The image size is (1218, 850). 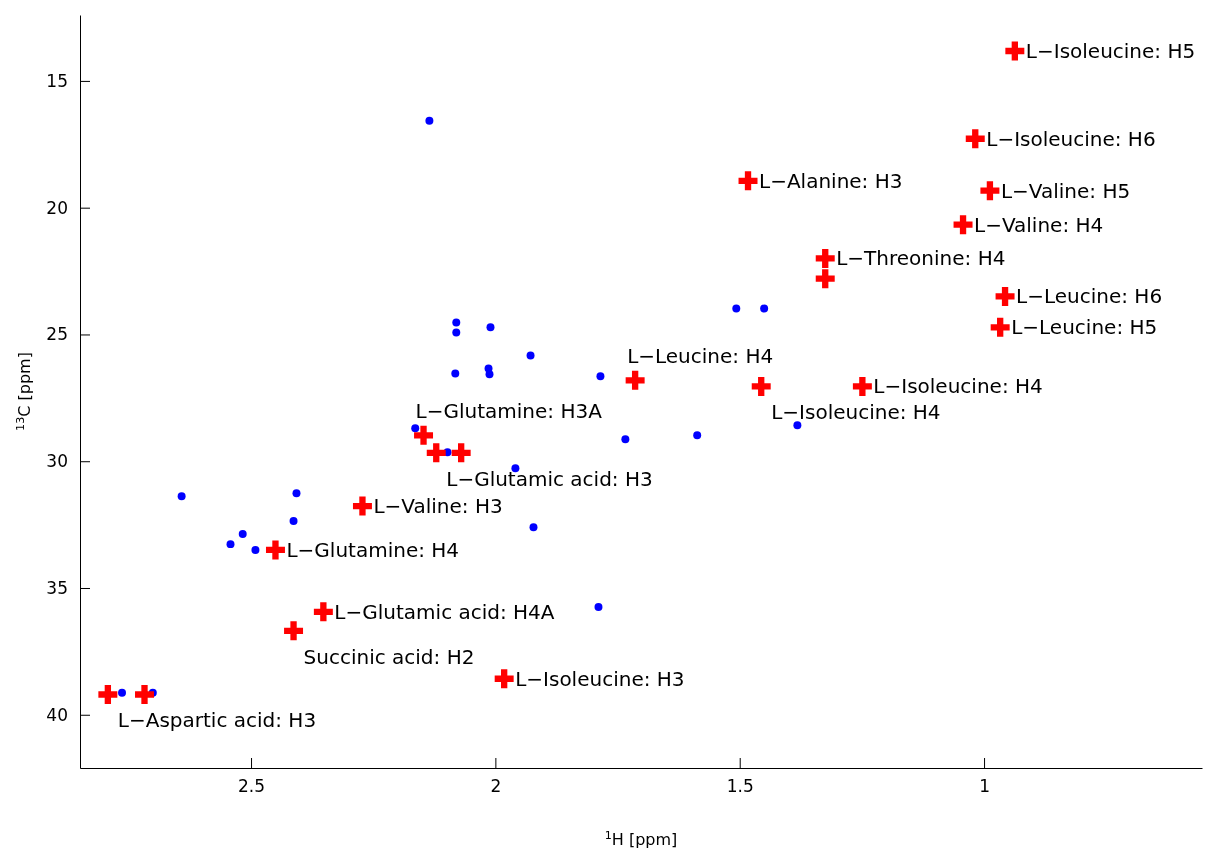 I want to click on annotation: L−Valine: H3, so click(x=438, y=506).